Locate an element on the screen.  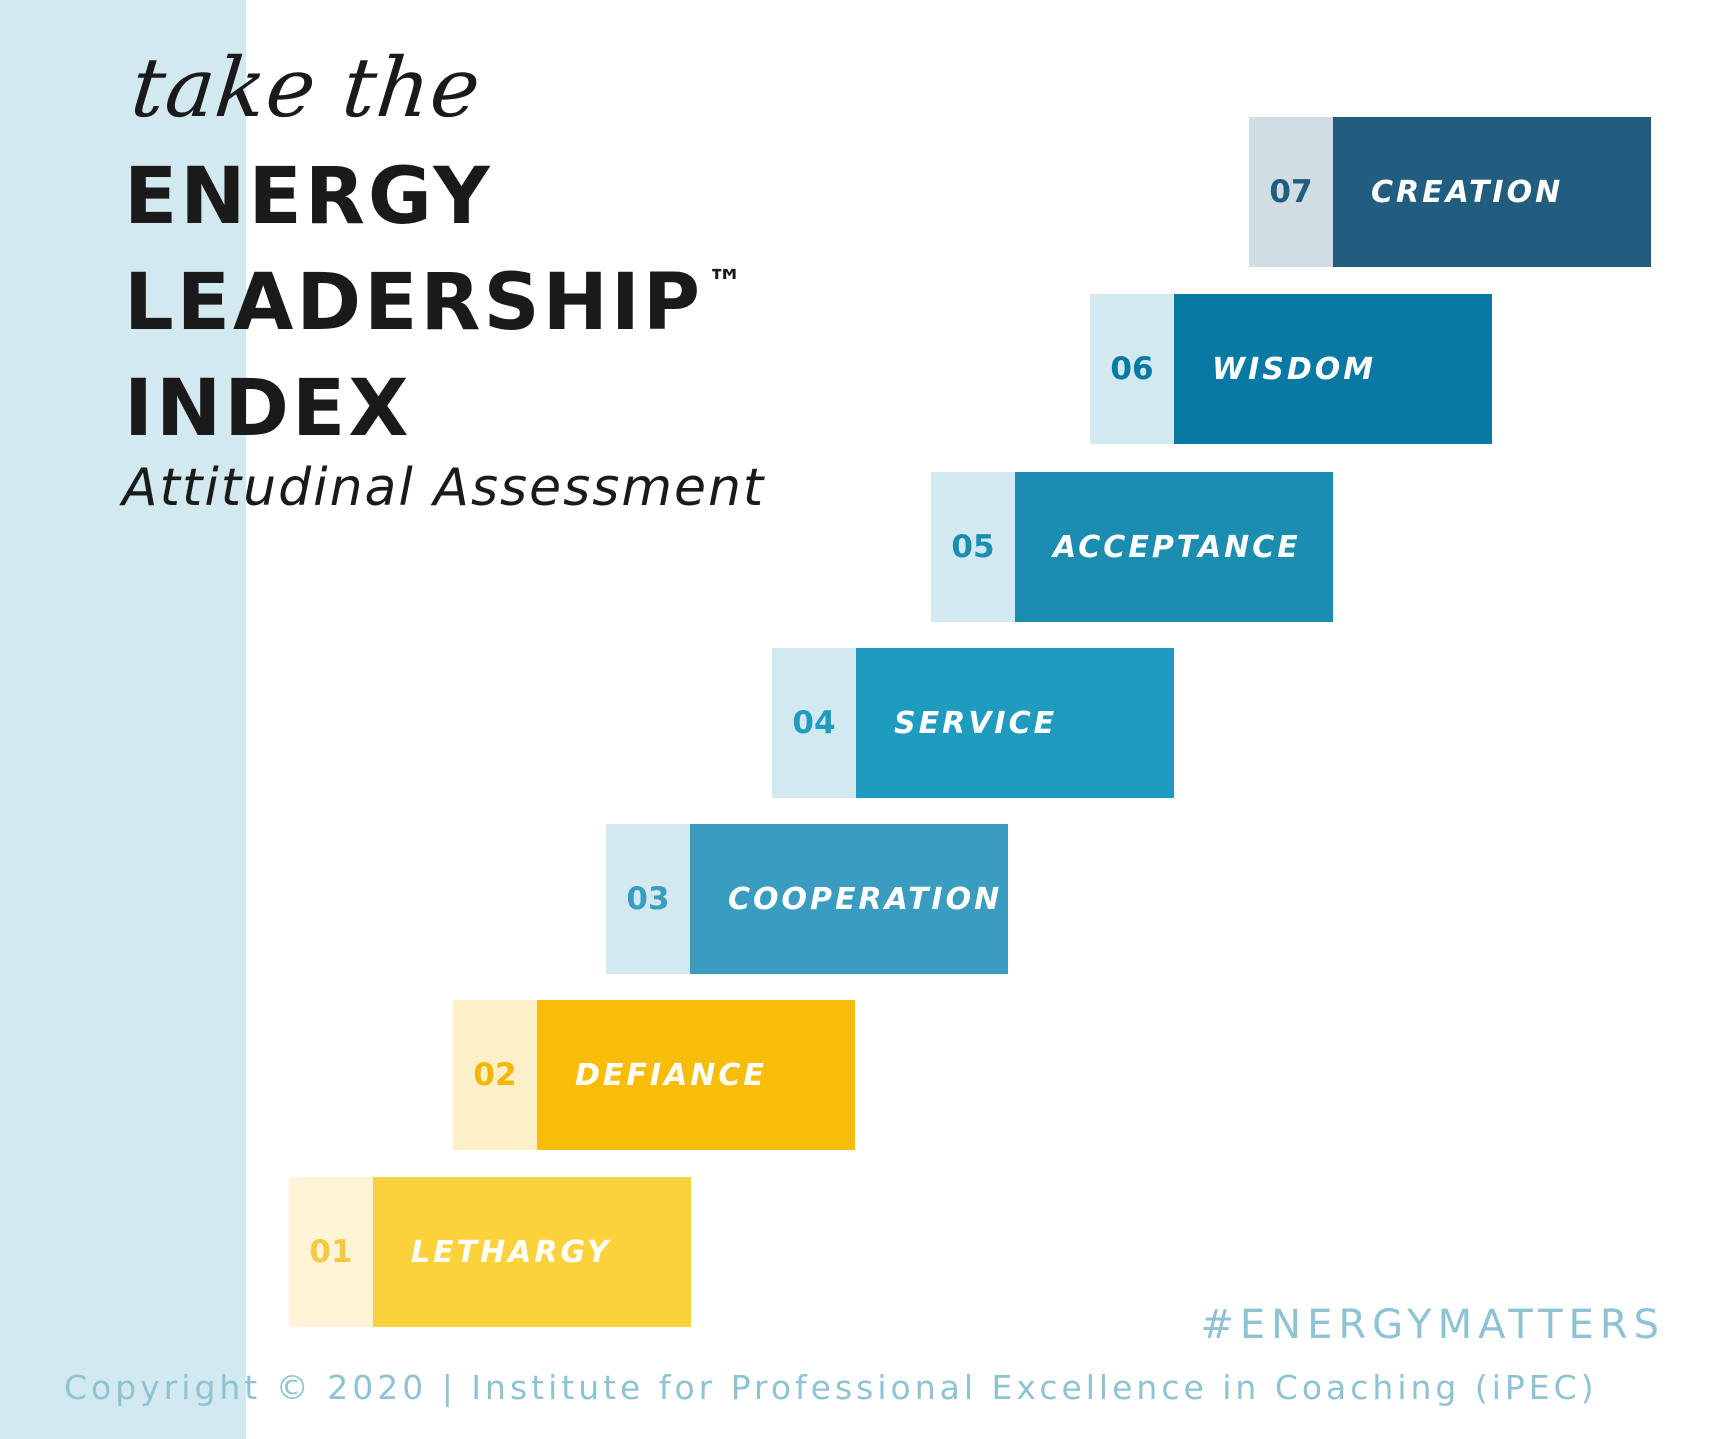
level-step-2: 02 DEFIANCE is located at coordinates (654, 1075).